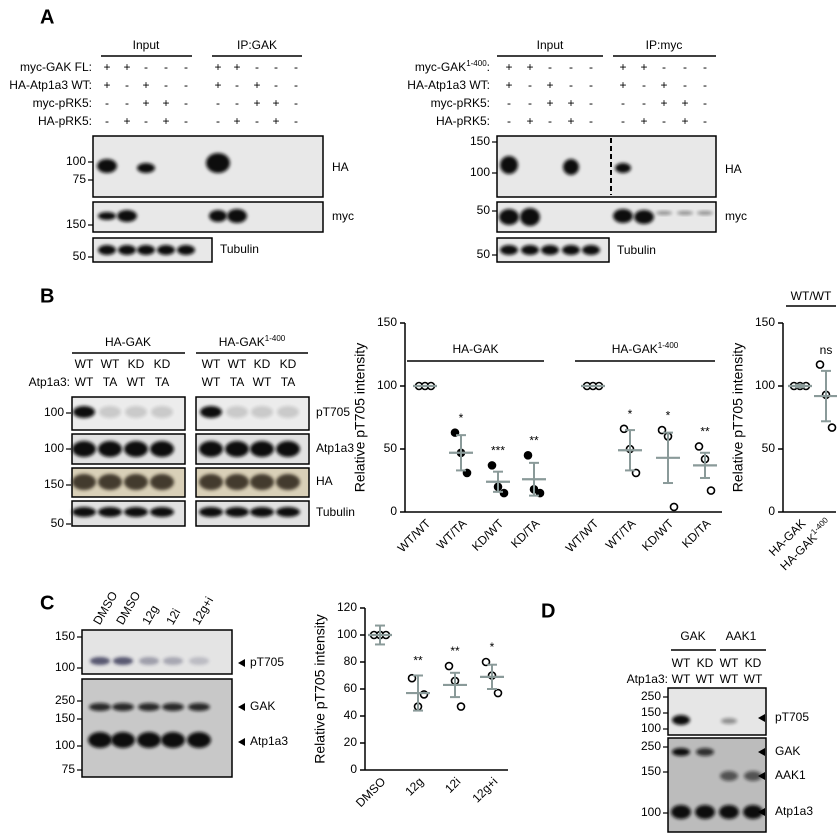  Describe the element at coordinates (262, 364) in the screenshot. I see `lane-label: KD` at that location.